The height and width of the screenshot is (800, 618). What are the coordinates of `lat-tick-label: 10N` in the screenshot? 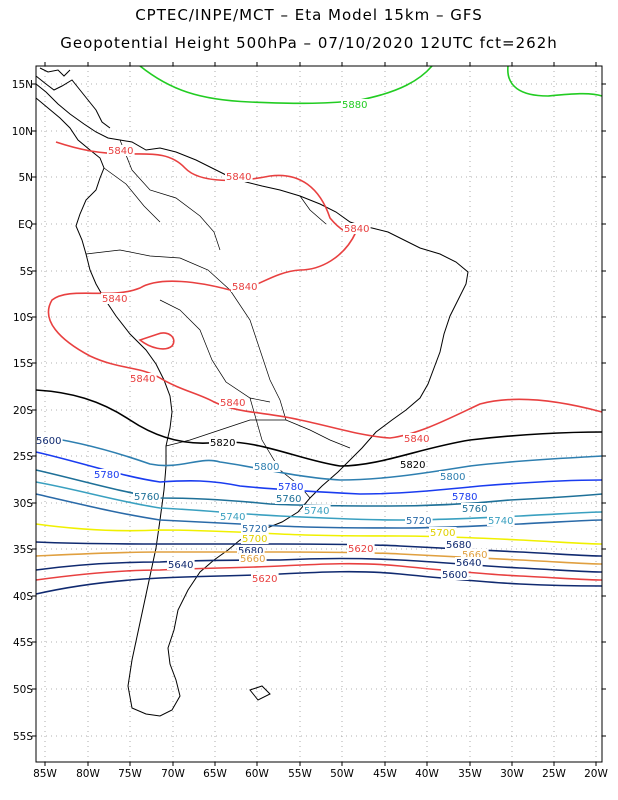 It's located at (22, 132).